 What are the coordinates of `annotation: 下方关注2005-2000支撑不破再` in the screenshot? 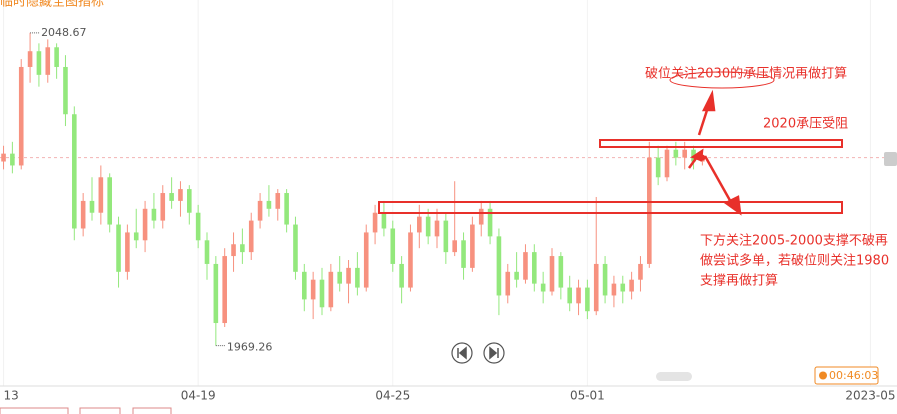 It's located at (794, 241).